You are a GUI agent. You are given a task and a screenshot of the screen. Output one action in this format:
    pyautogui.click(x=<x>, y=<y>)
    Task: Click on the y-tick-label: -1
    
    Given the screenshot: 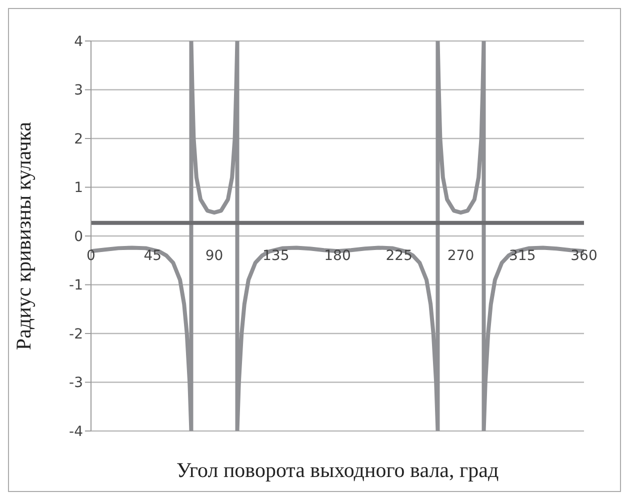 What is the action you would take?
    pyautogui.click(x=76, y=286)
    